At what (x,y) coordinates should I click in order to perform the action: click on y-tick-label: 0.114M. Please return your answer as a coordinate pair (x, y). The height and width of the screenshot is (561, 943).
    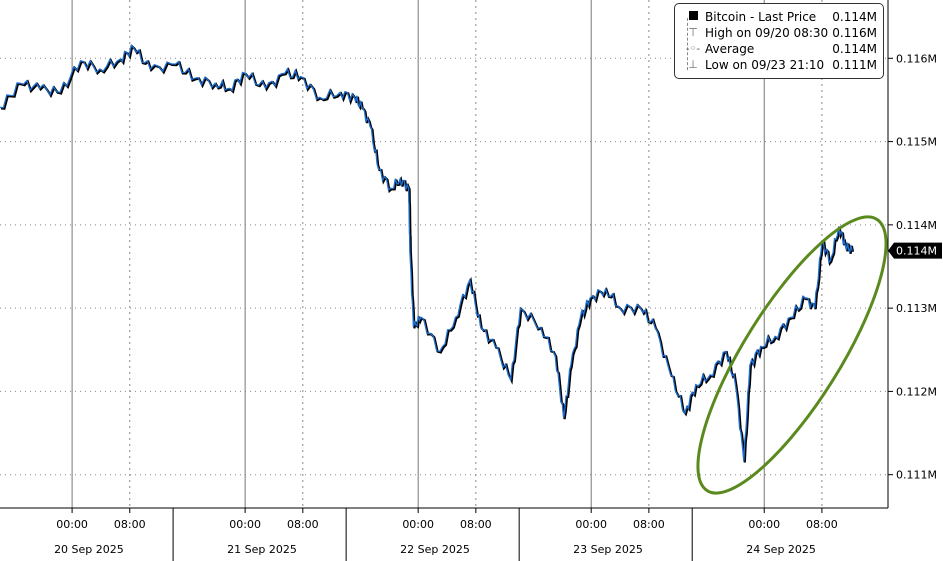
    Looking at the image, I should click on (916, 225).